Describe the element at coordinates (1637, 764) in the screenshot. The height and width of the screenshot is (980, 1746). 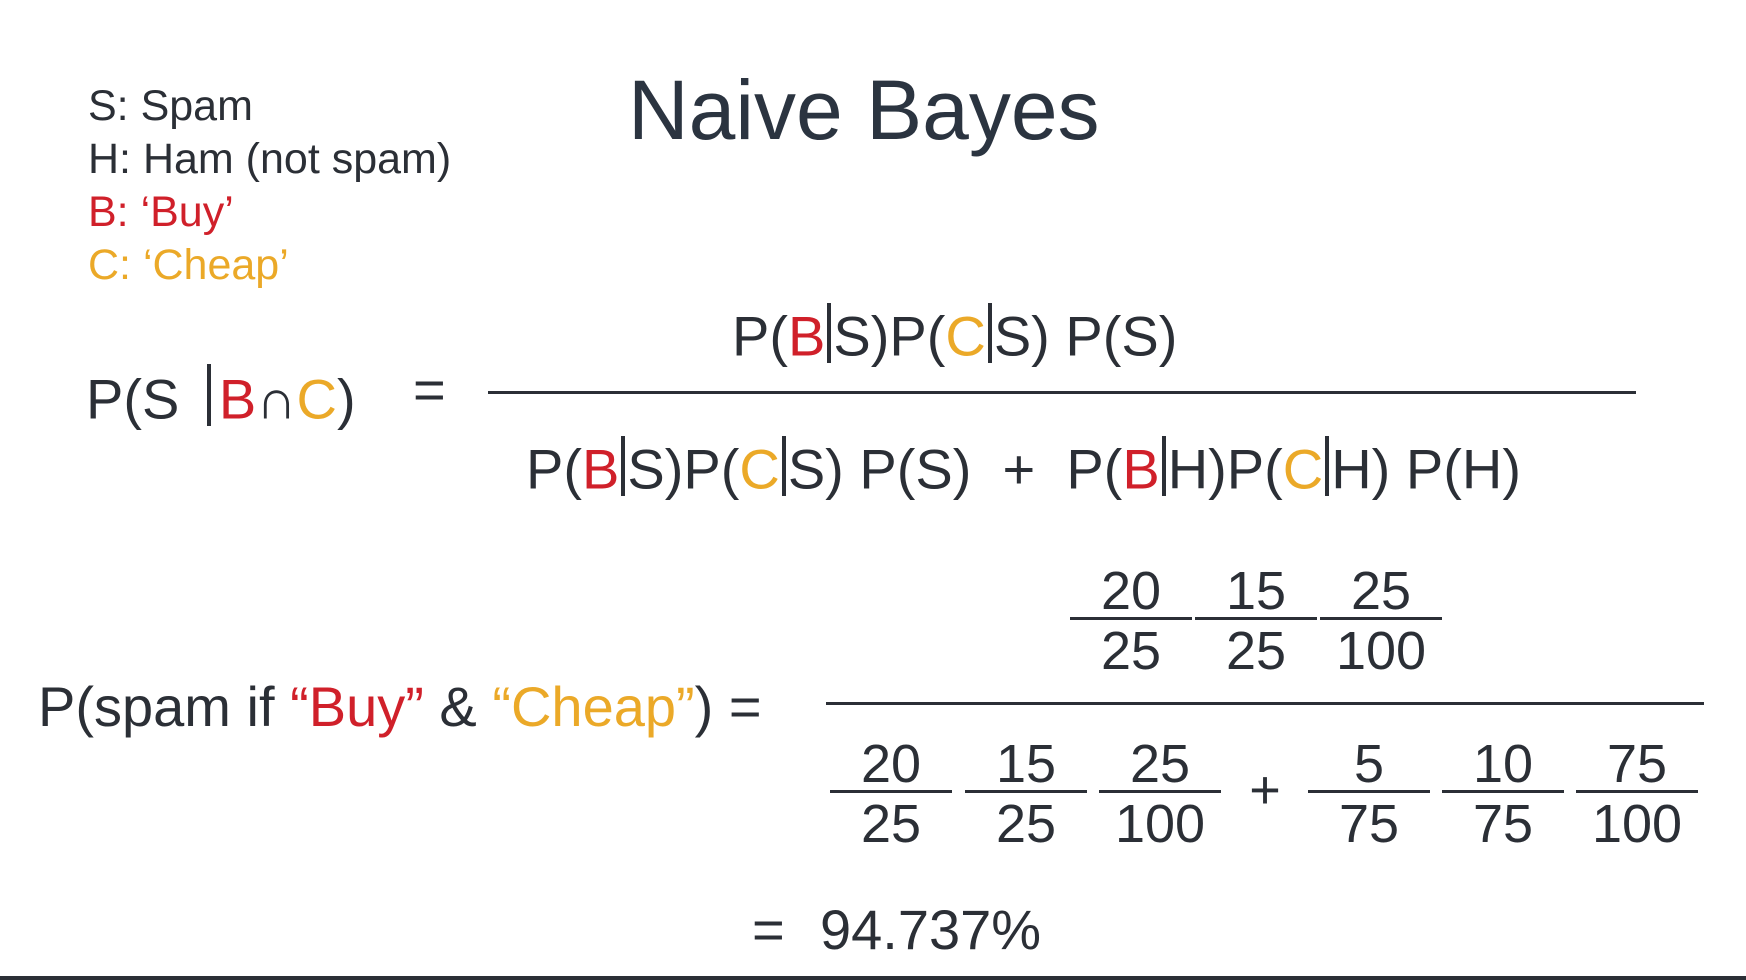
I see `denominator-frac-6-numerator: 75` at that location.